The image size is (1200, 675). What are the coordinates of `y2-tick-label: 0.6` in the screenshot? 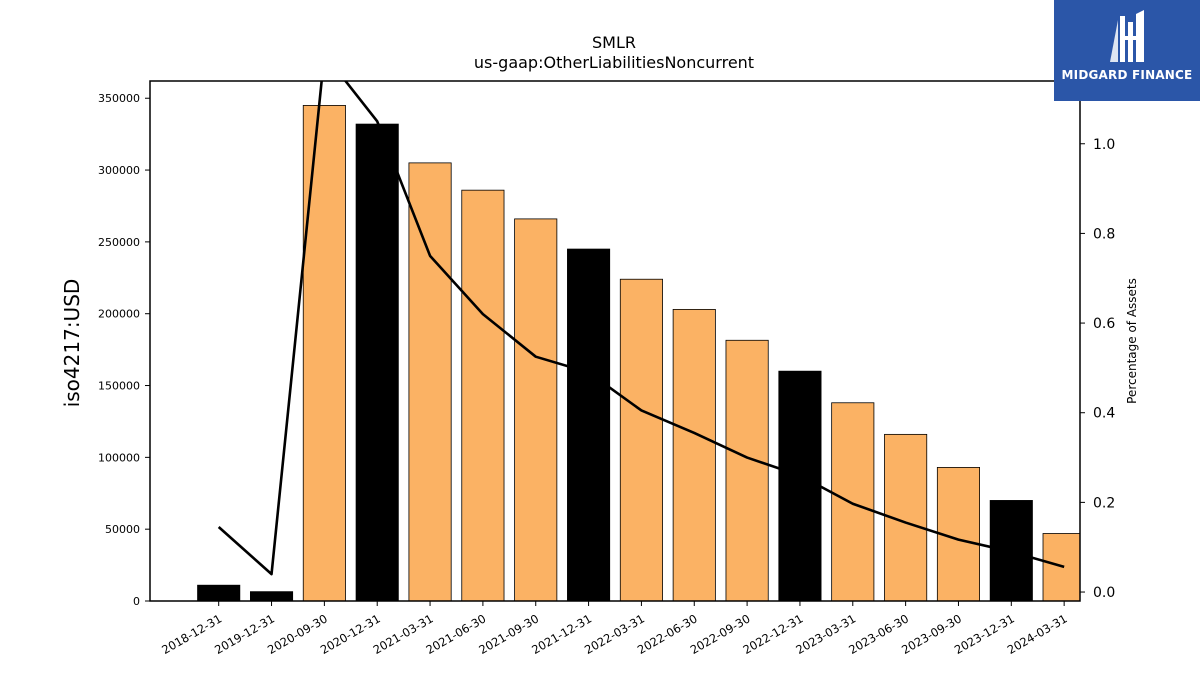 It's located at (1104, 324).